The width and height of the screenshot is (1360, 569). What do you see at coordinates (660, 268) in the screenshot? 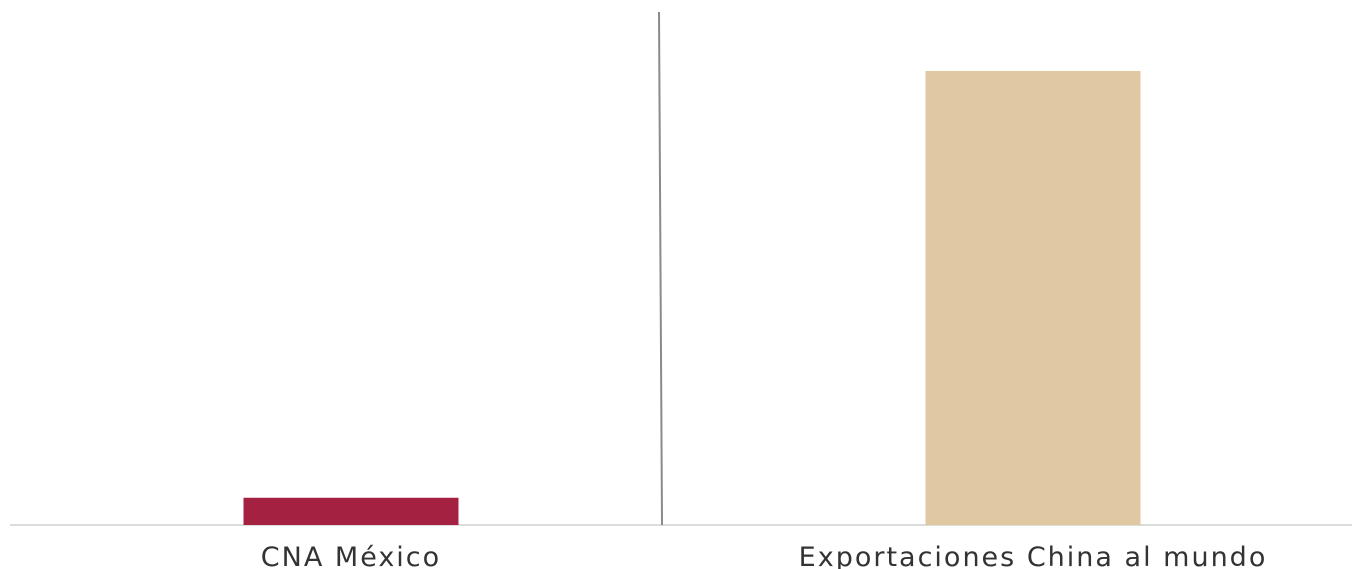
I see `category-divider` at bounding box center [660, 268].